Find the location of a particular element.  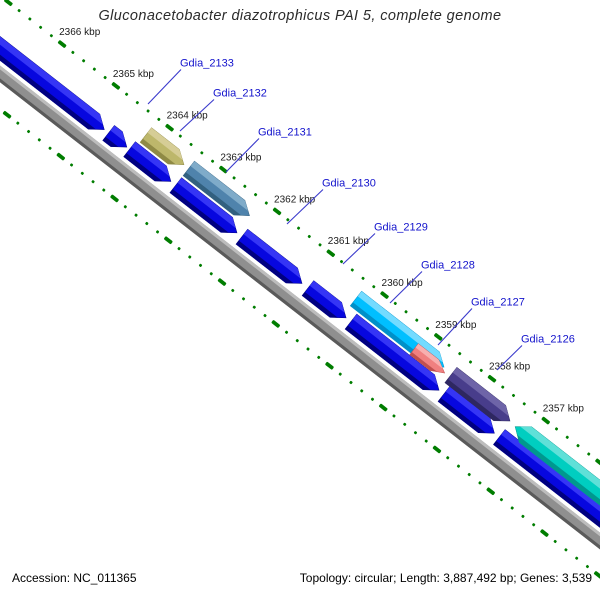

gene-label-Gdia_2132: Gdia_2132 is located at coordinates (240, 94).